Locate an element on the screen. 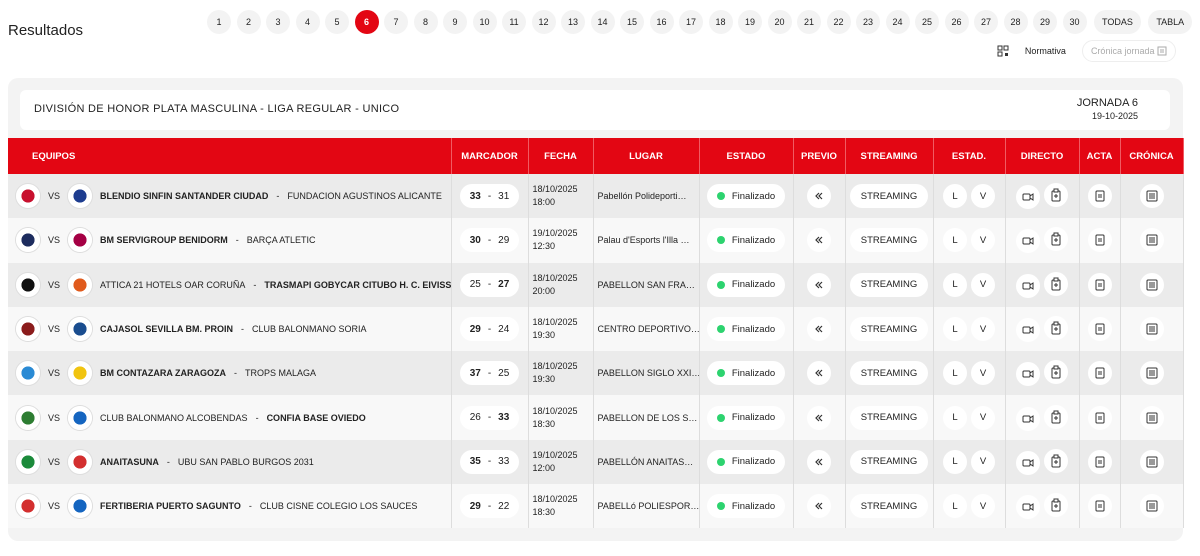 The image size is (1200, 556). round-button: 12 is located at coordinates (543, 22).